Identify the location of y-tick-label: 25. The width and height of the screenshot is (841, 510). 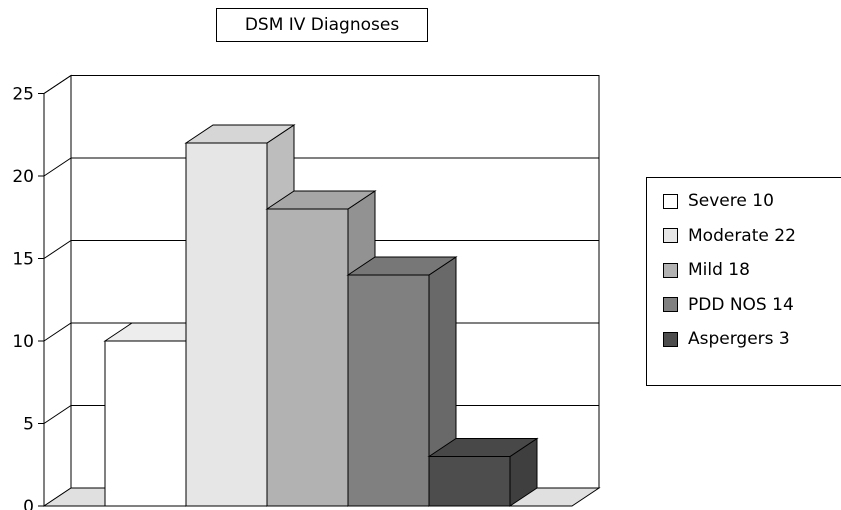
(23, 95).